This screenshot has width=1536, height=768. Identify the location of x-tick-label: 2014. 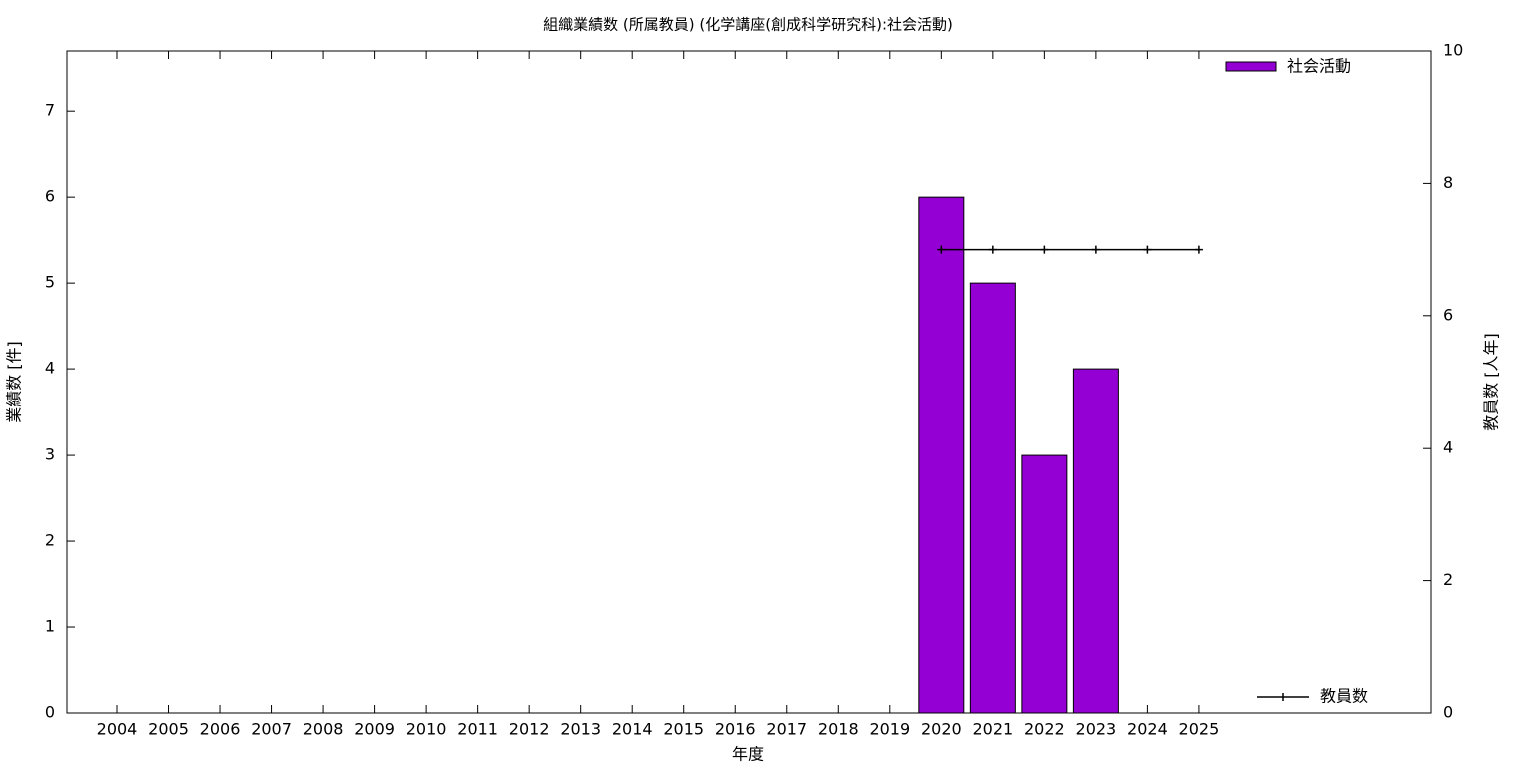
(632, 729).